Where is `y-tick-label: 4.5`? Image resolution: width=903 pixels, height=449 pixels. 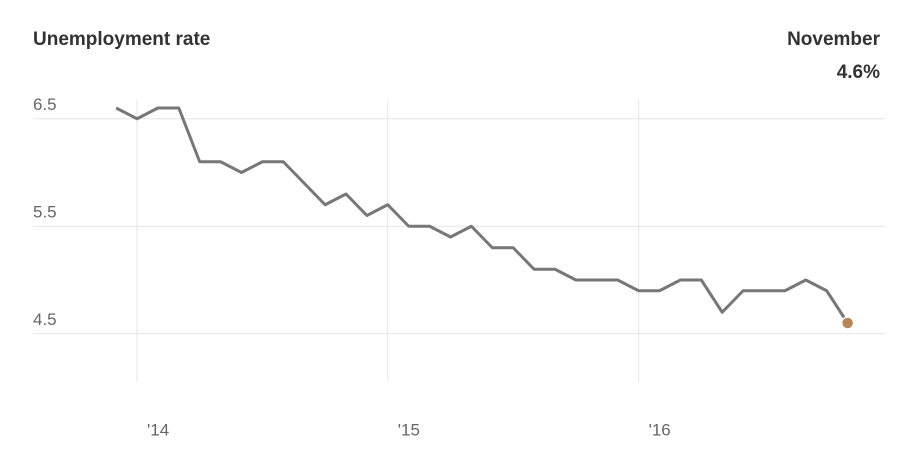 y-tick-label: 4.5 is located at coordinates (45, 319).